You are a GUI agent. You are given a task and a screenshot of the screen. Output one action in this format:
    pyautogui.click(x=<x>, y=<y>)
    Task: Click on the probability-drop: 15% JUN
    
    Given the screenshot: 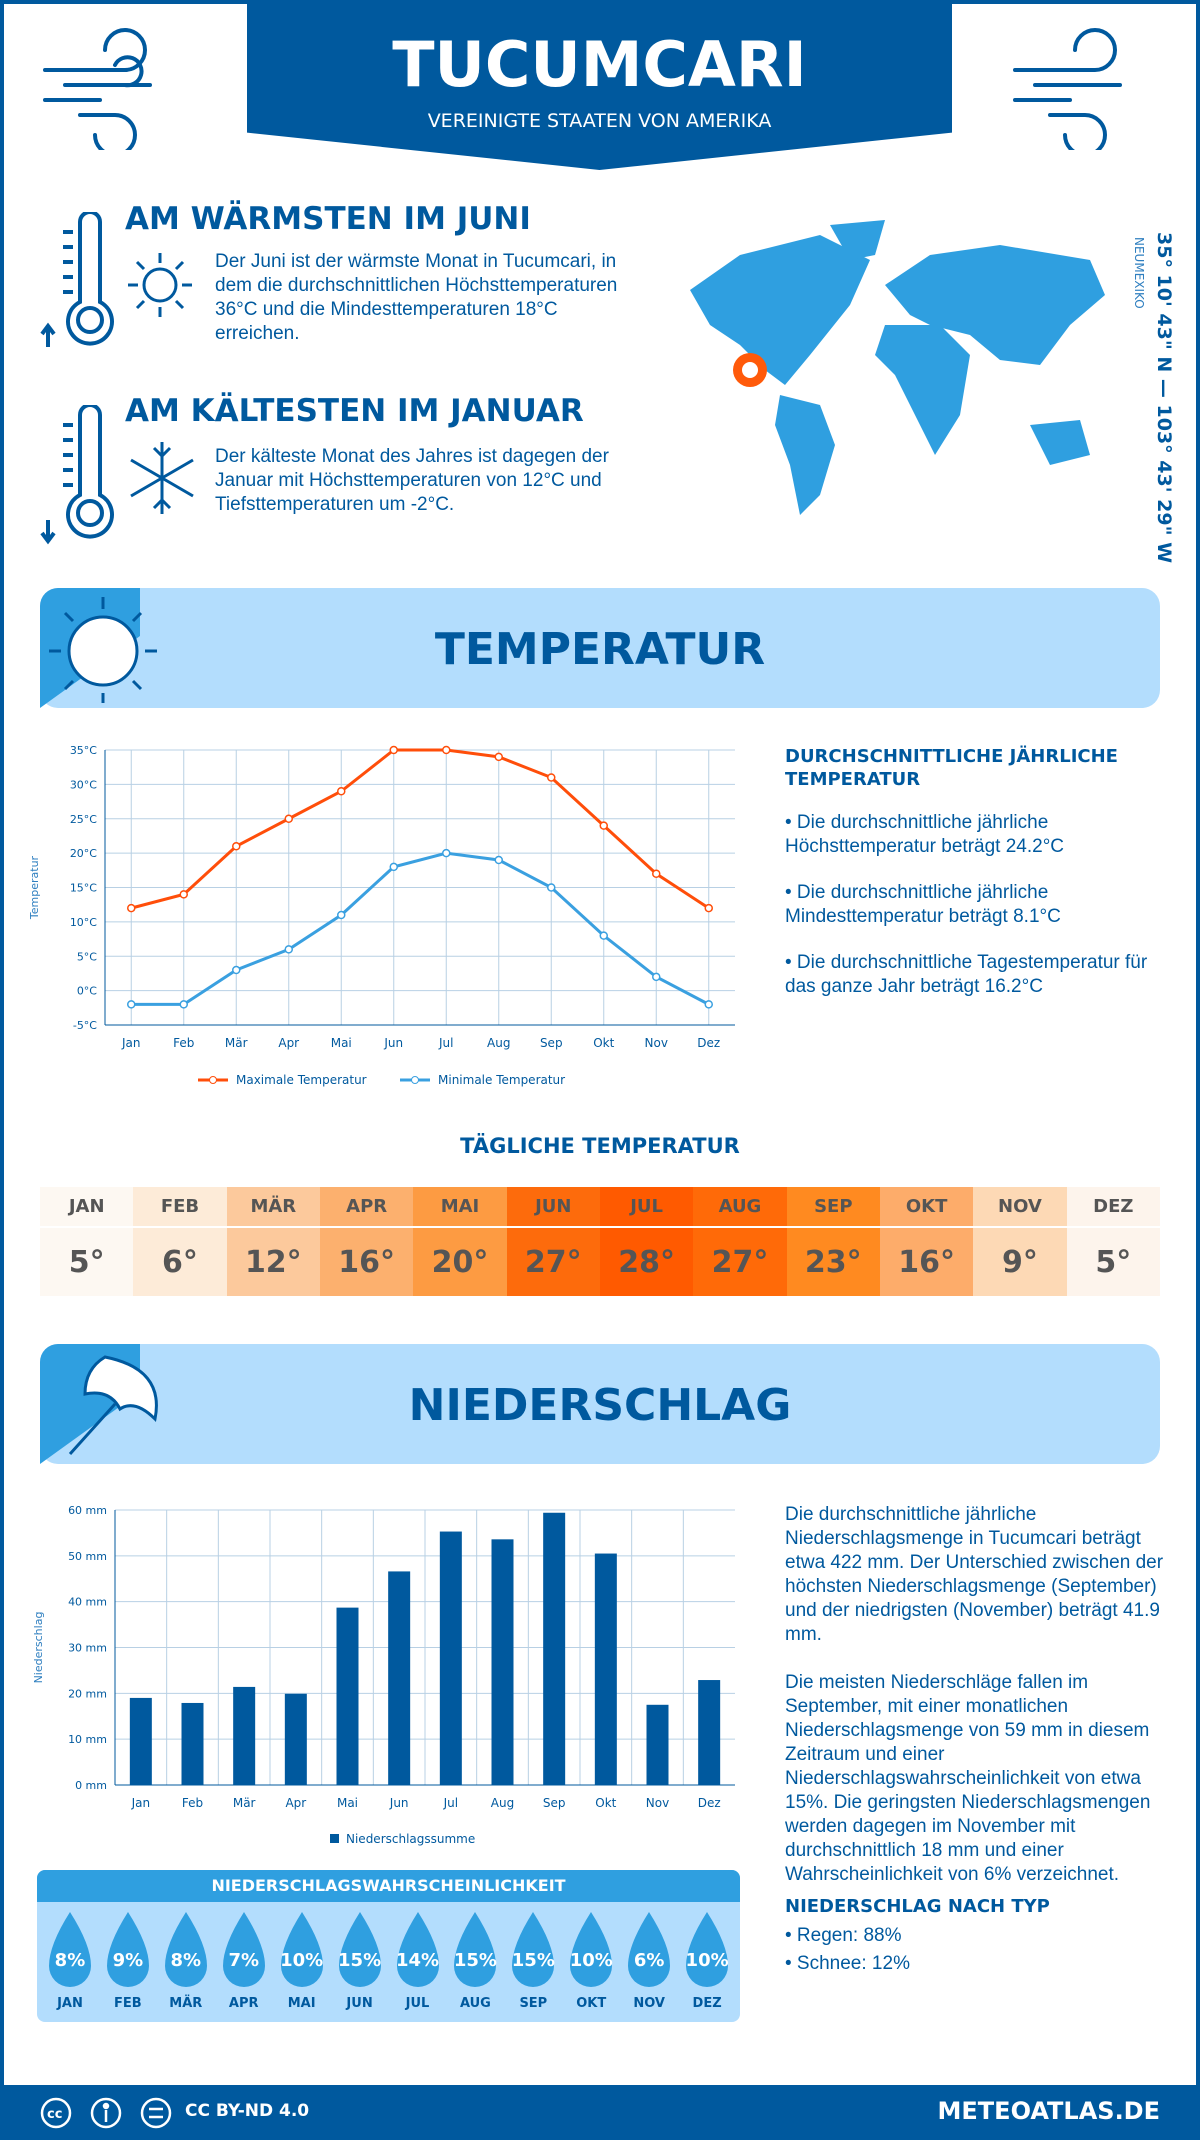 What is the action you would take?
    pyautogui.click(x=360, y=1962)
    